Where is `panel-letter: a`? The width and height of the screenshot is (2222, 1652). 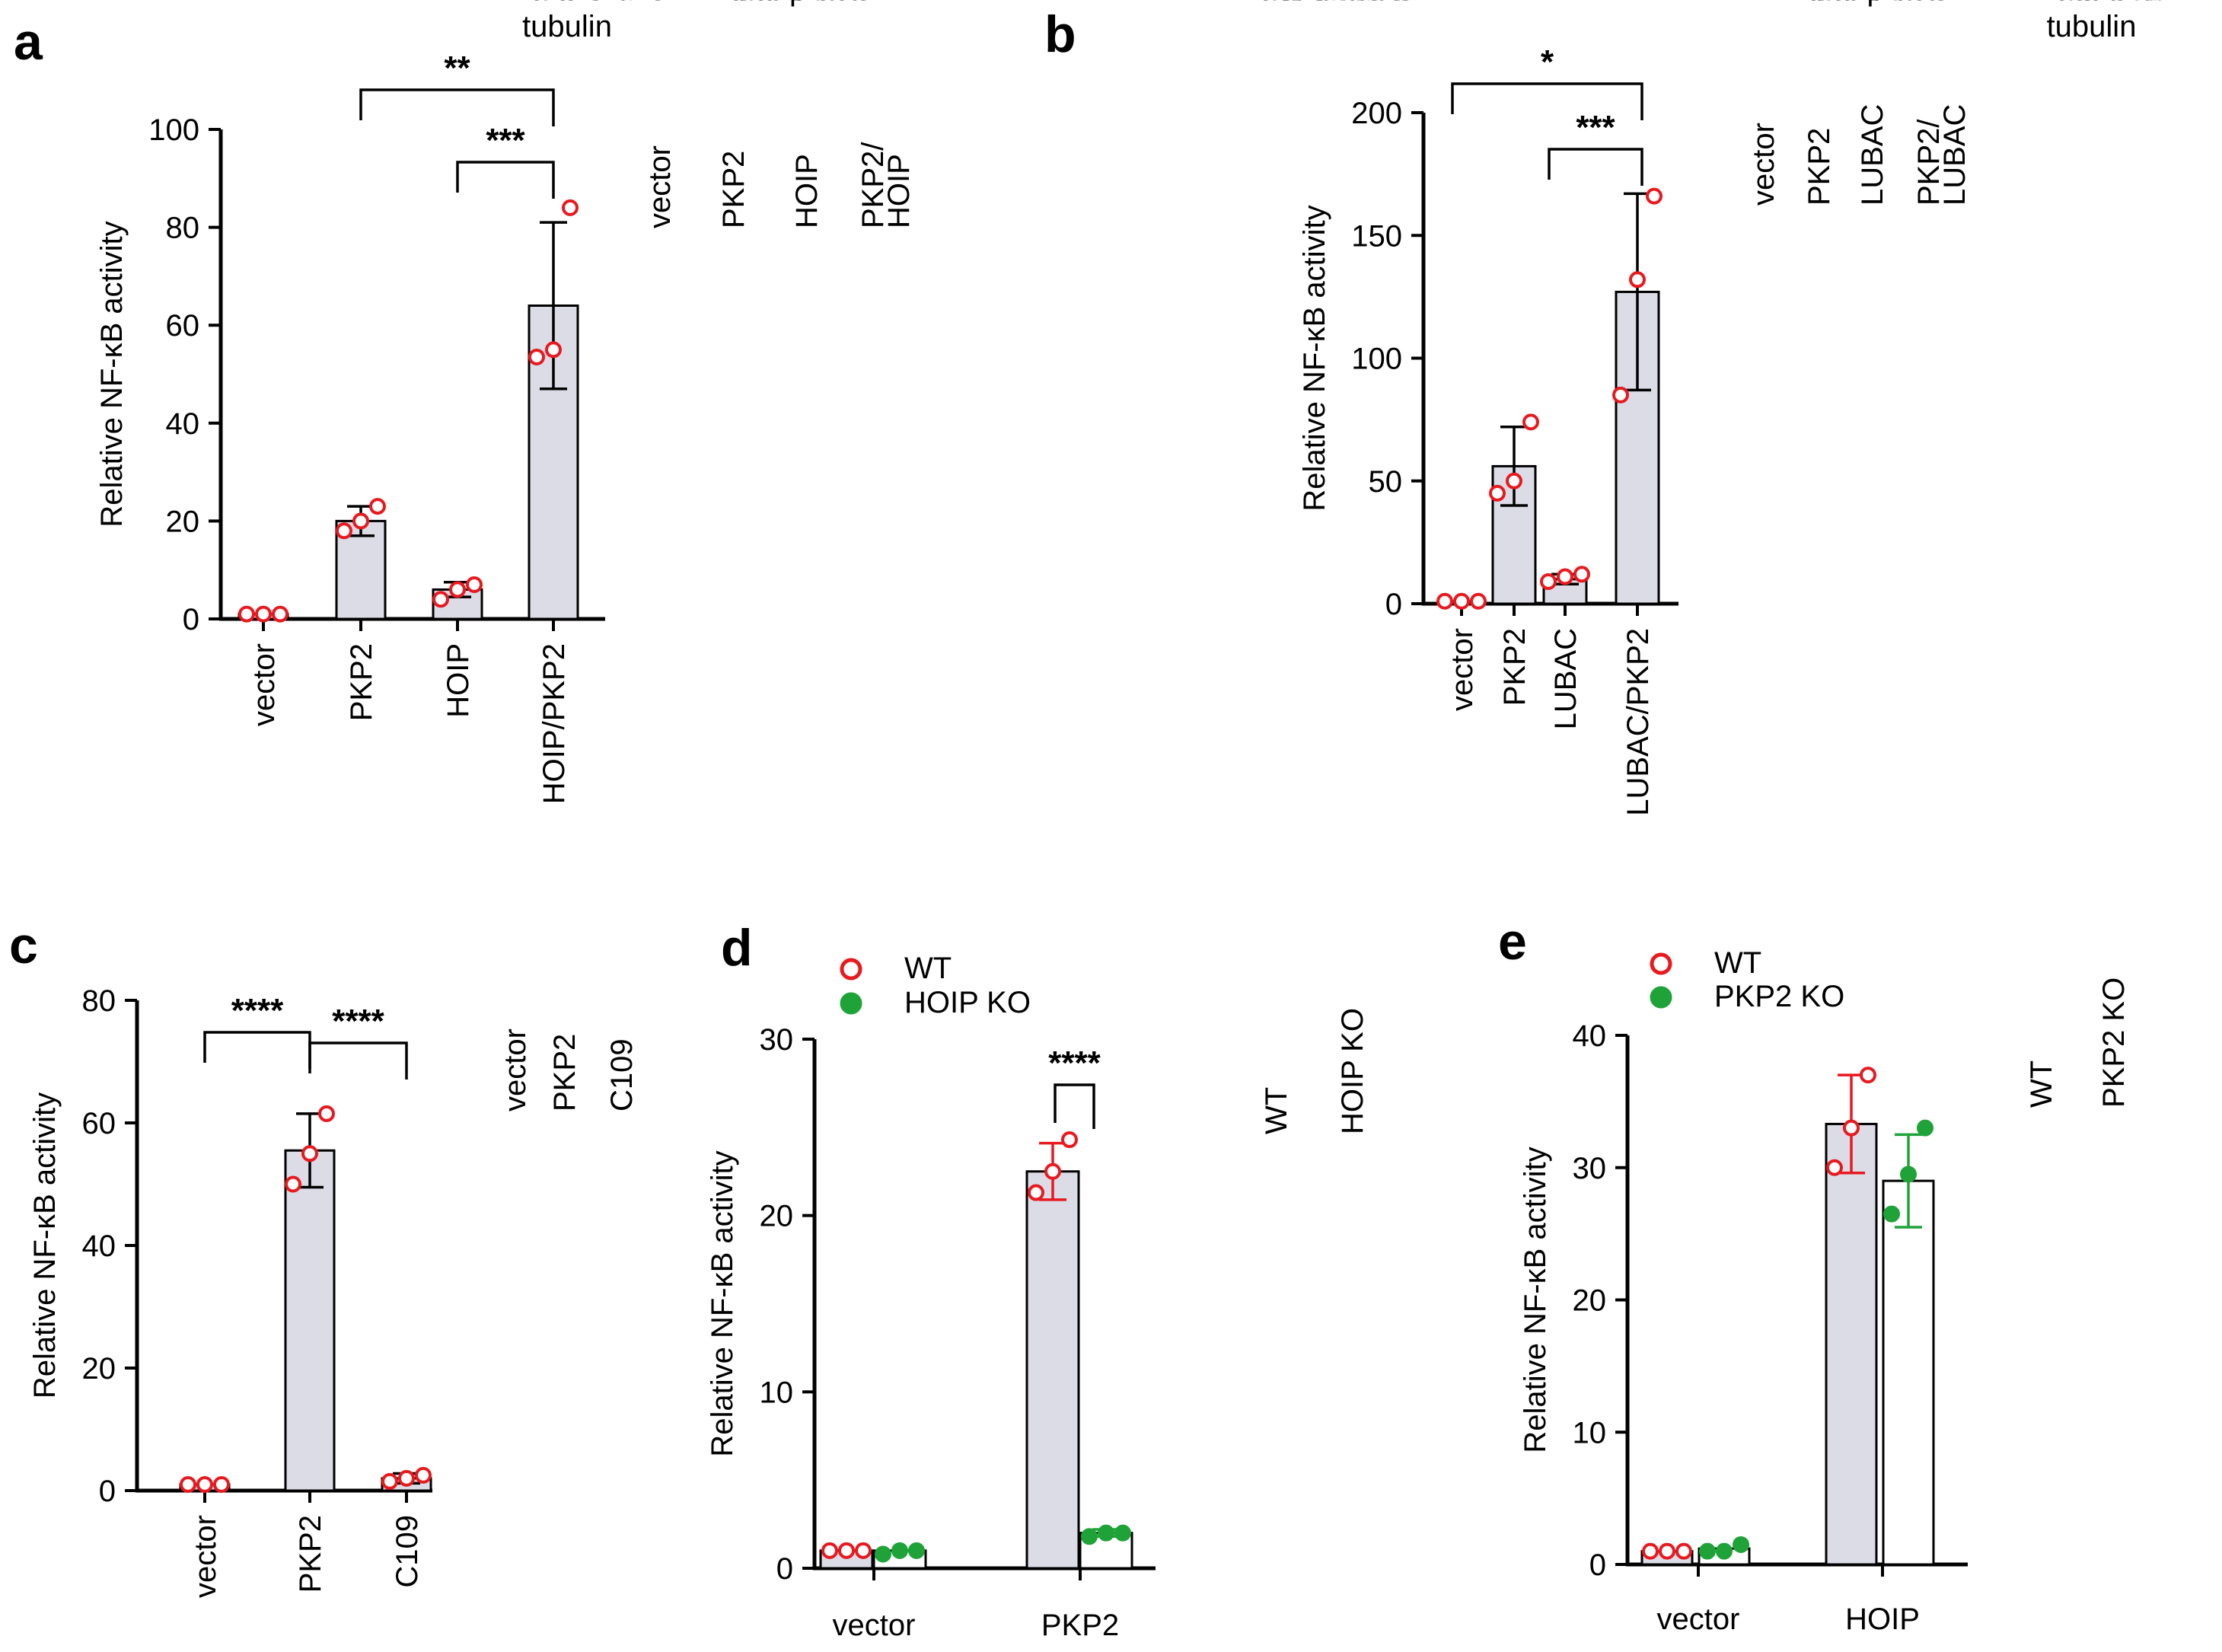
panel-letter: a is located at coordinates (28, 42).